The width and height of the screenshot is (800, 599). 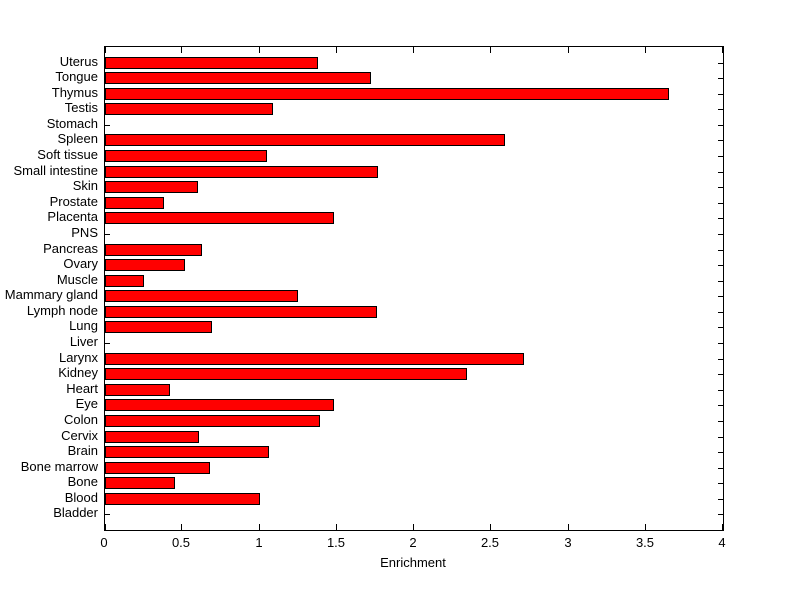 I want to click on y-tick-label: Small intestine, so click(x=55, y=170).